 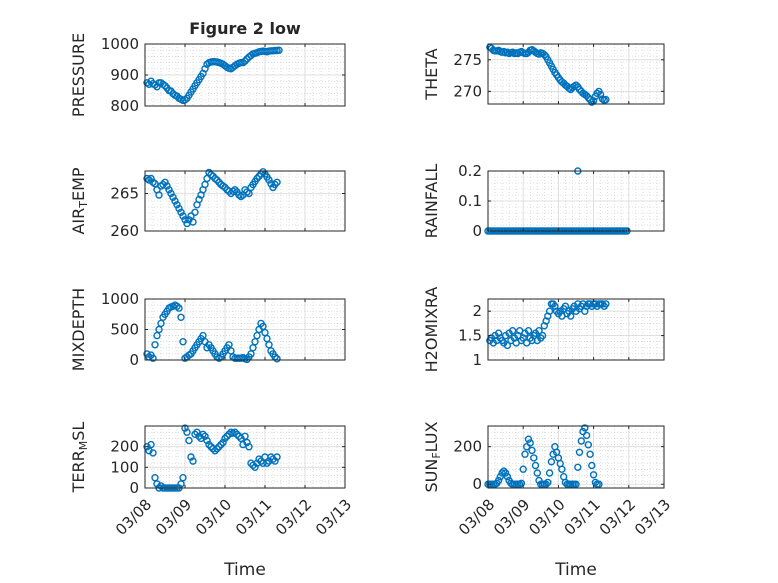 I want to click on y-axis-label-part: F, so click(x=436, y=455).